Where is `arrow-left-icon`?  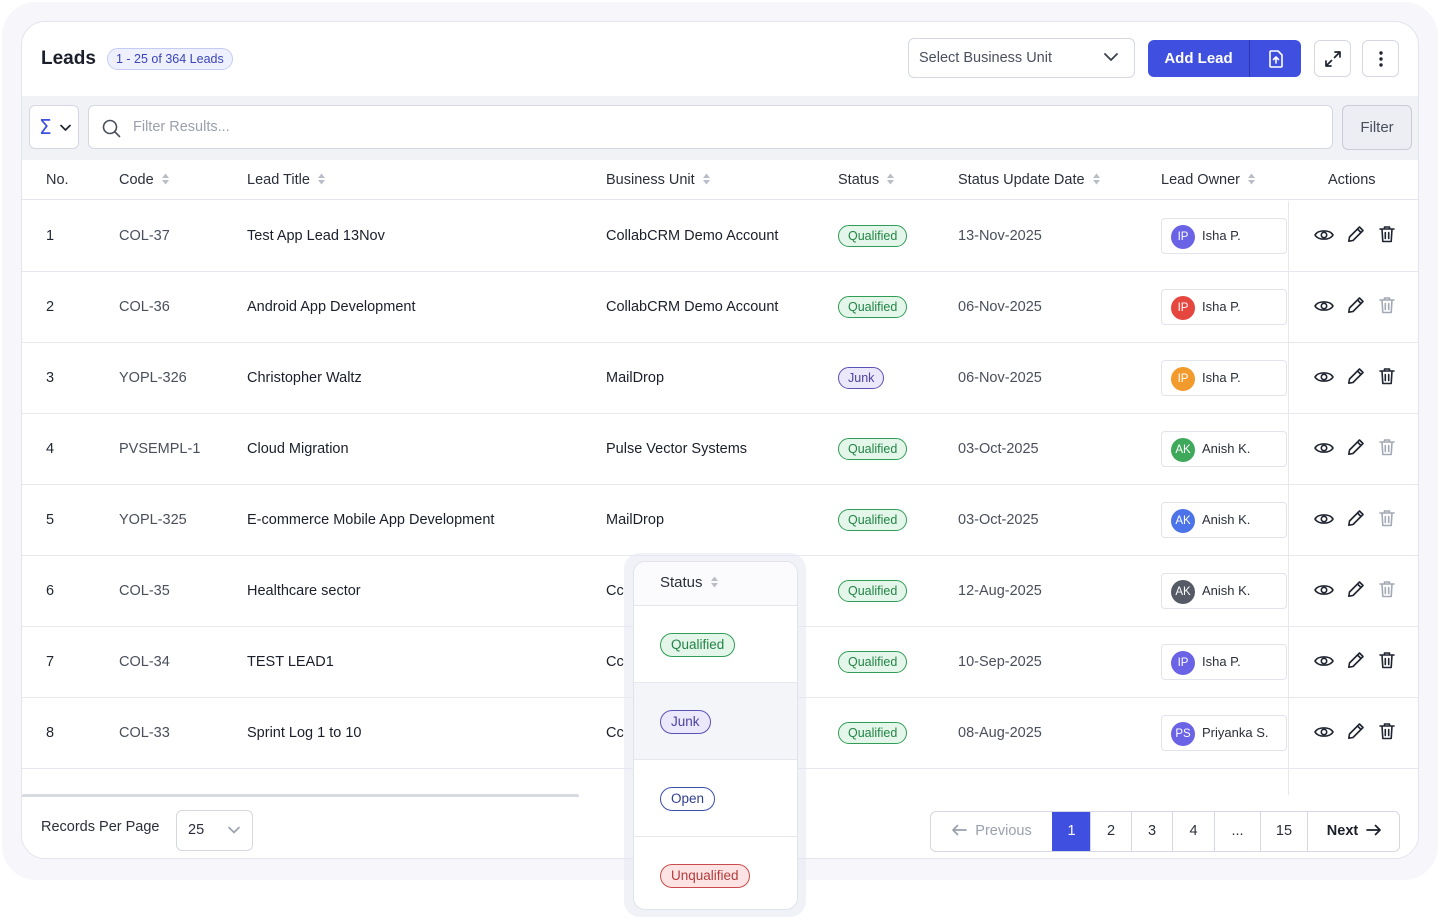 arrow-left-icon is located at coordinates (960, 830).